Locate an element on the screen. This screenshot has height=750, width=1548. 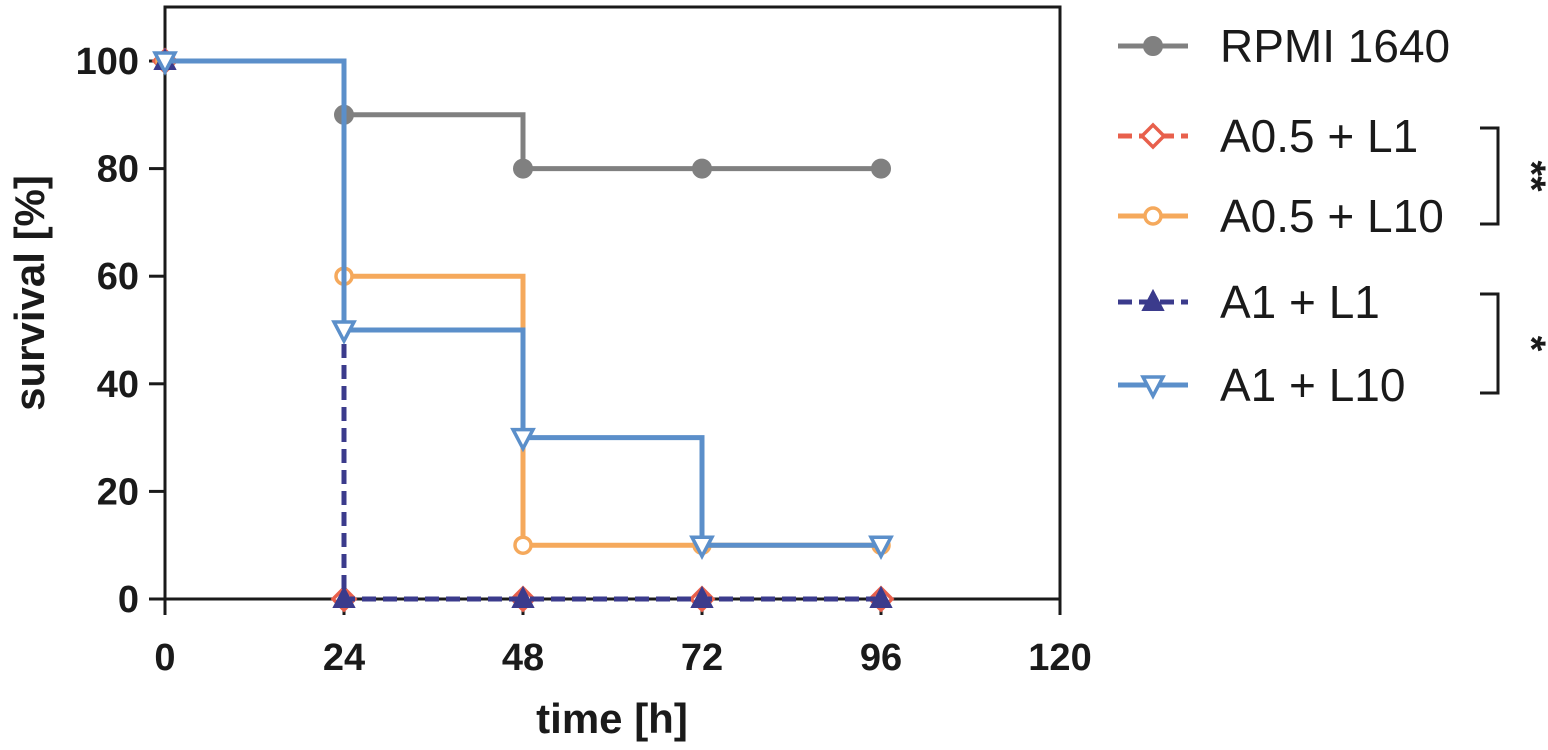
y-axis: 0 20 40 60 80 100 is located at coordinates (120, 331).